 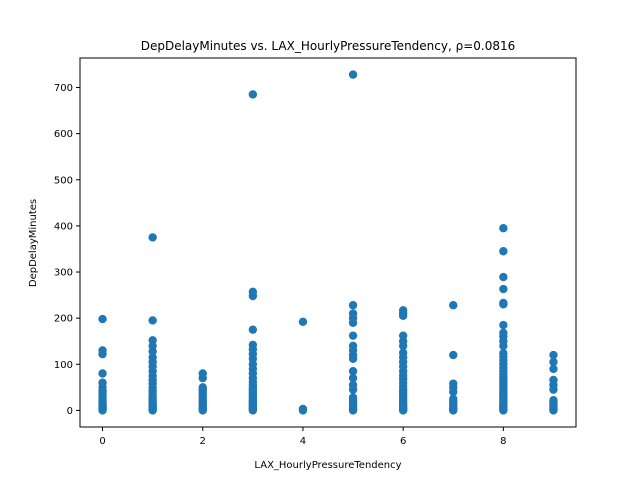 What do you see at coordinates (63, 88) in the screenshot?
I see `y-tick-label: 700` at bounding box center [63, 88].